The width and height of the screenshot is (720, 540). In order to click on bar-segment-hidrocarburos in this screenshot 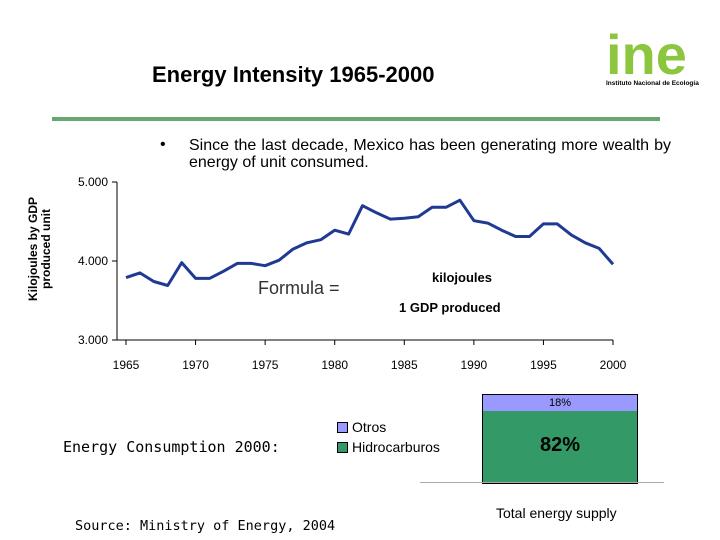, I will do `click(560, 446)`.